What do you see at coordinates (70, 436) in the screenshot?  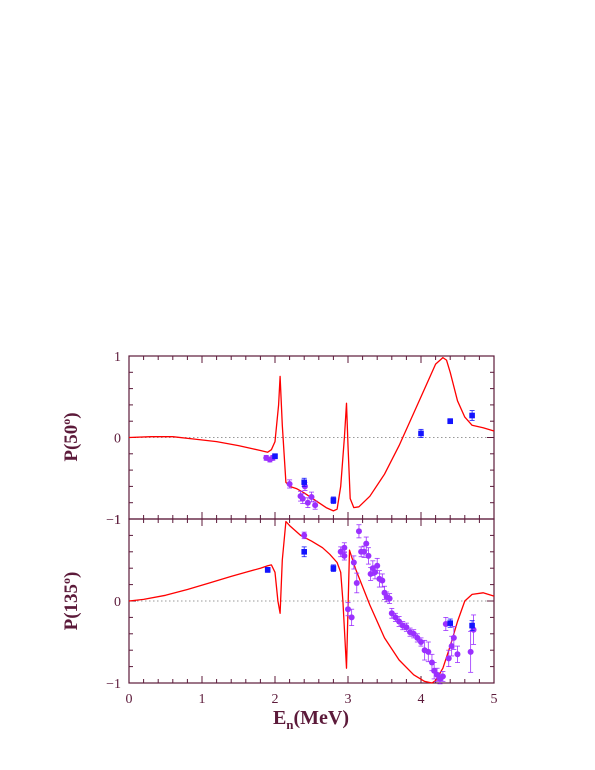 I see `y-axis-label-top: P(50o)` at bounding box center [70, 436].